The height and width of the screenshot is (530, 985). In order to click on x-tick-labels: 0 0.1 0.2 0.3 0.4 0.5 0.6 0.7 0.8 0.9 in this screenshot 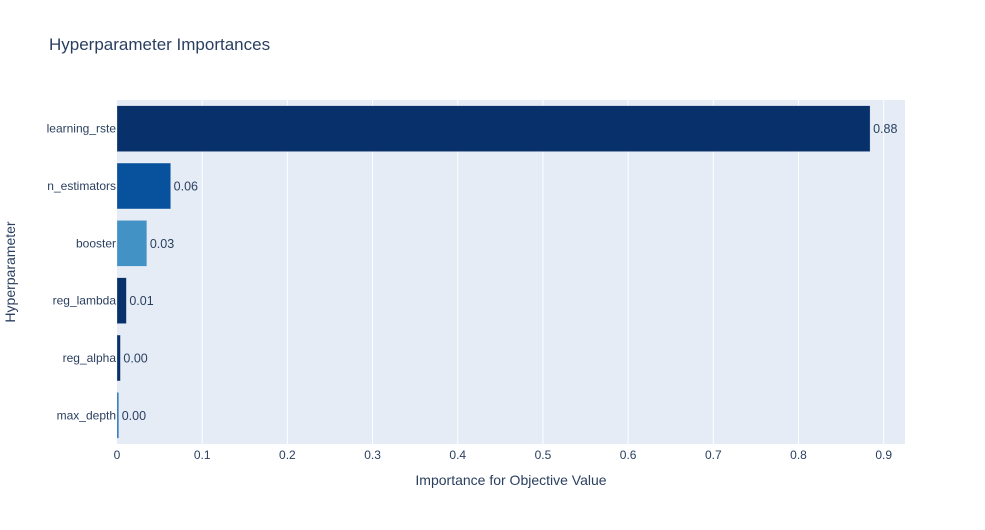, I will do `click(503, 455)`.